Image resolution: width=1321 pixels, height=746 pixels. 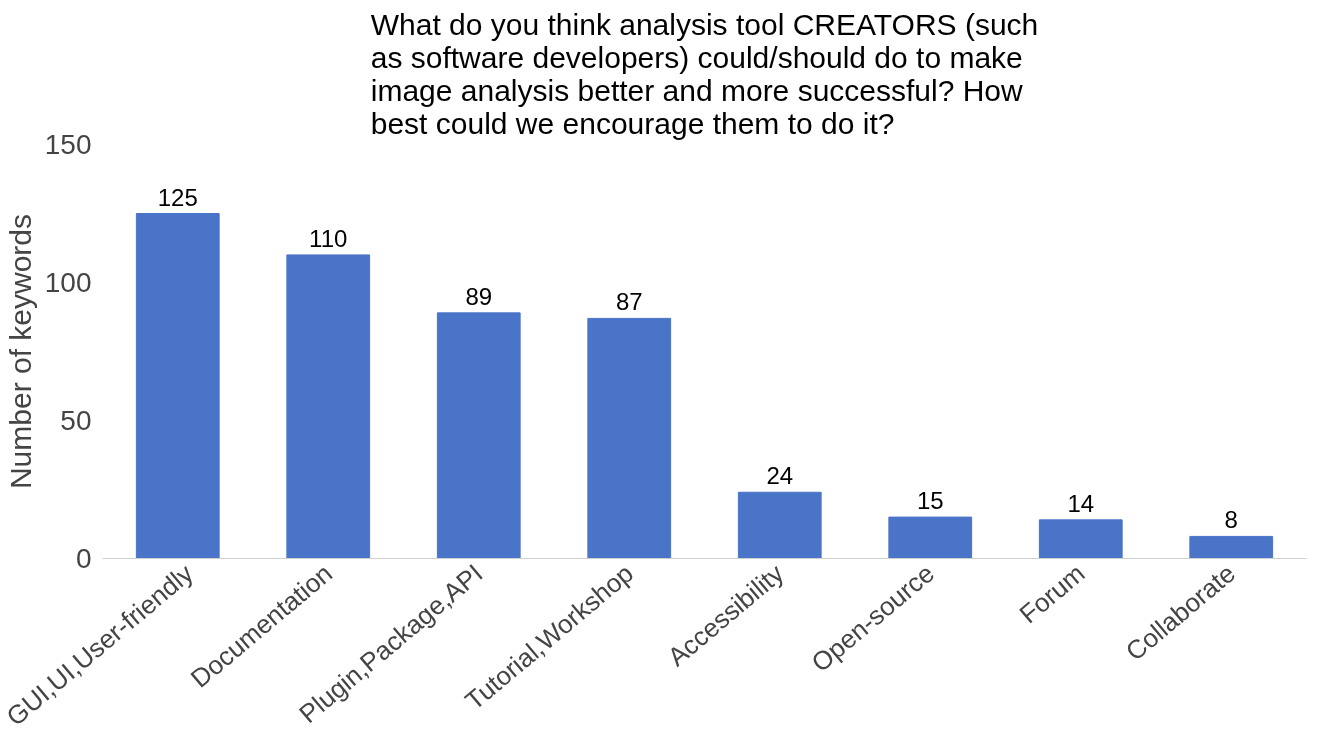 I want to click on y-tick-label: 150, so click(x=68, y=144).